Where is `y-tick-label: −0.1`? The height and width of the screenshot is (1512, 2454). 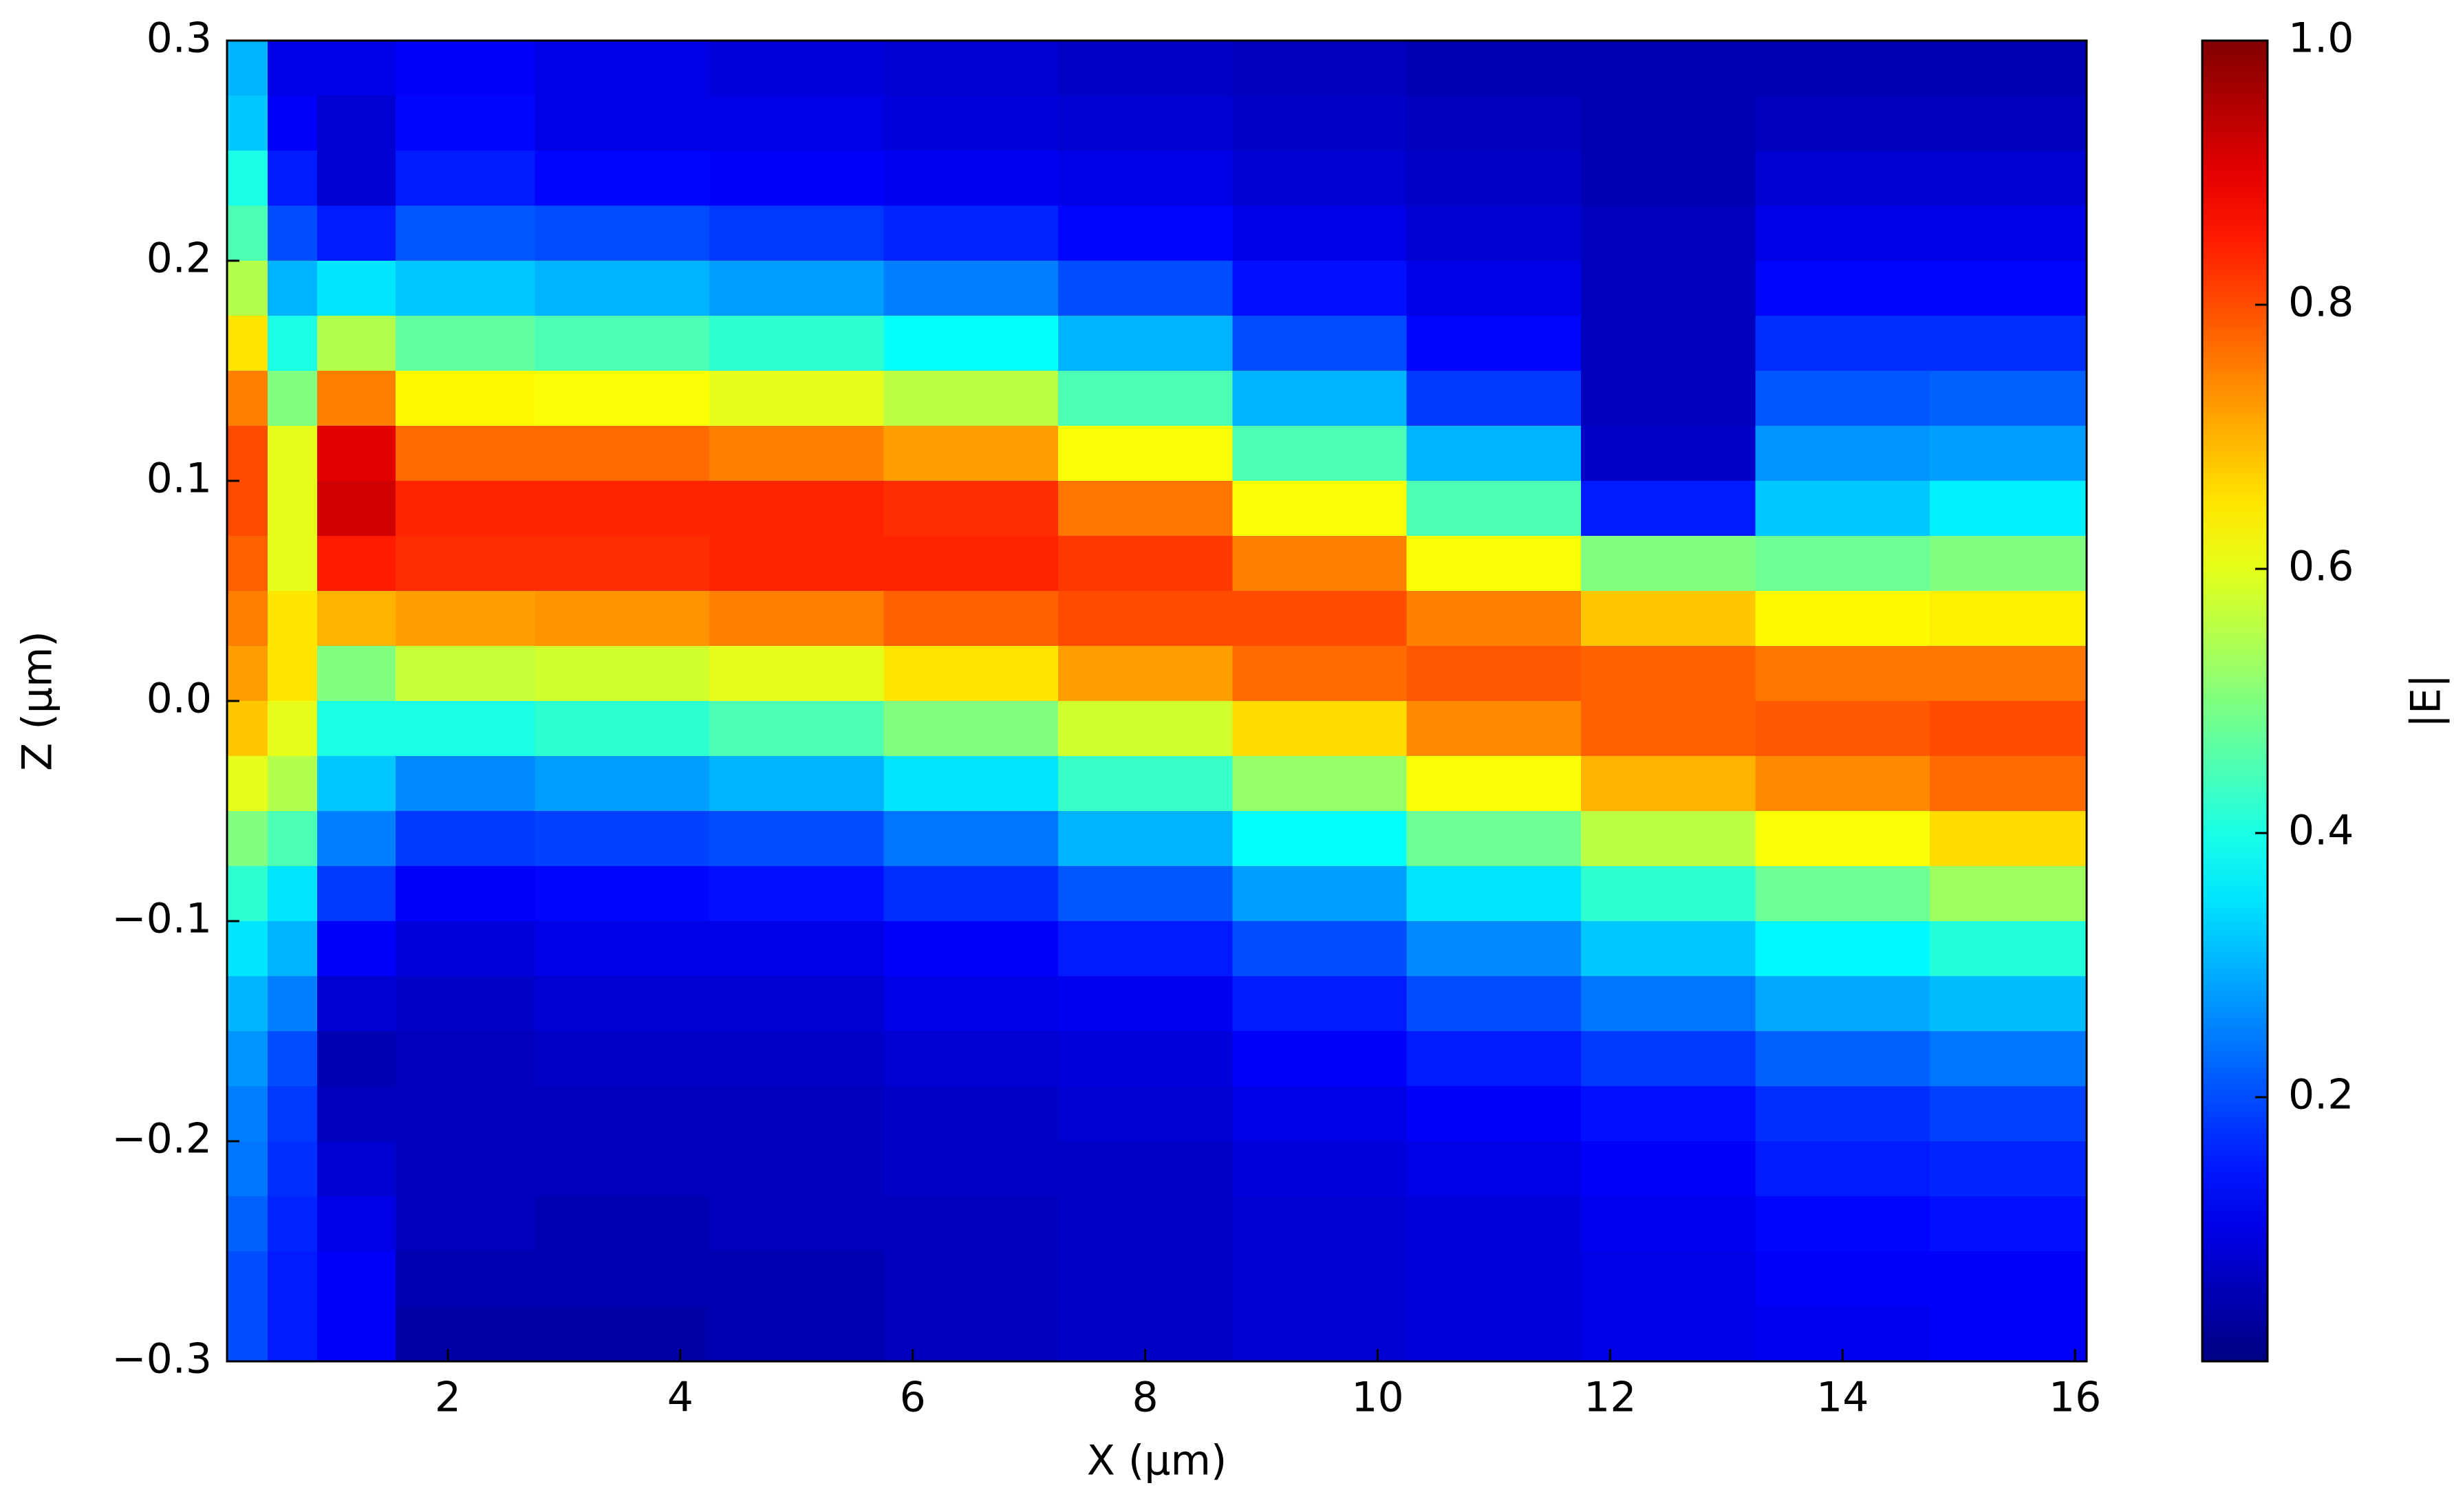
y-tick-label: −0.1 is located at coordinates (161, 919).